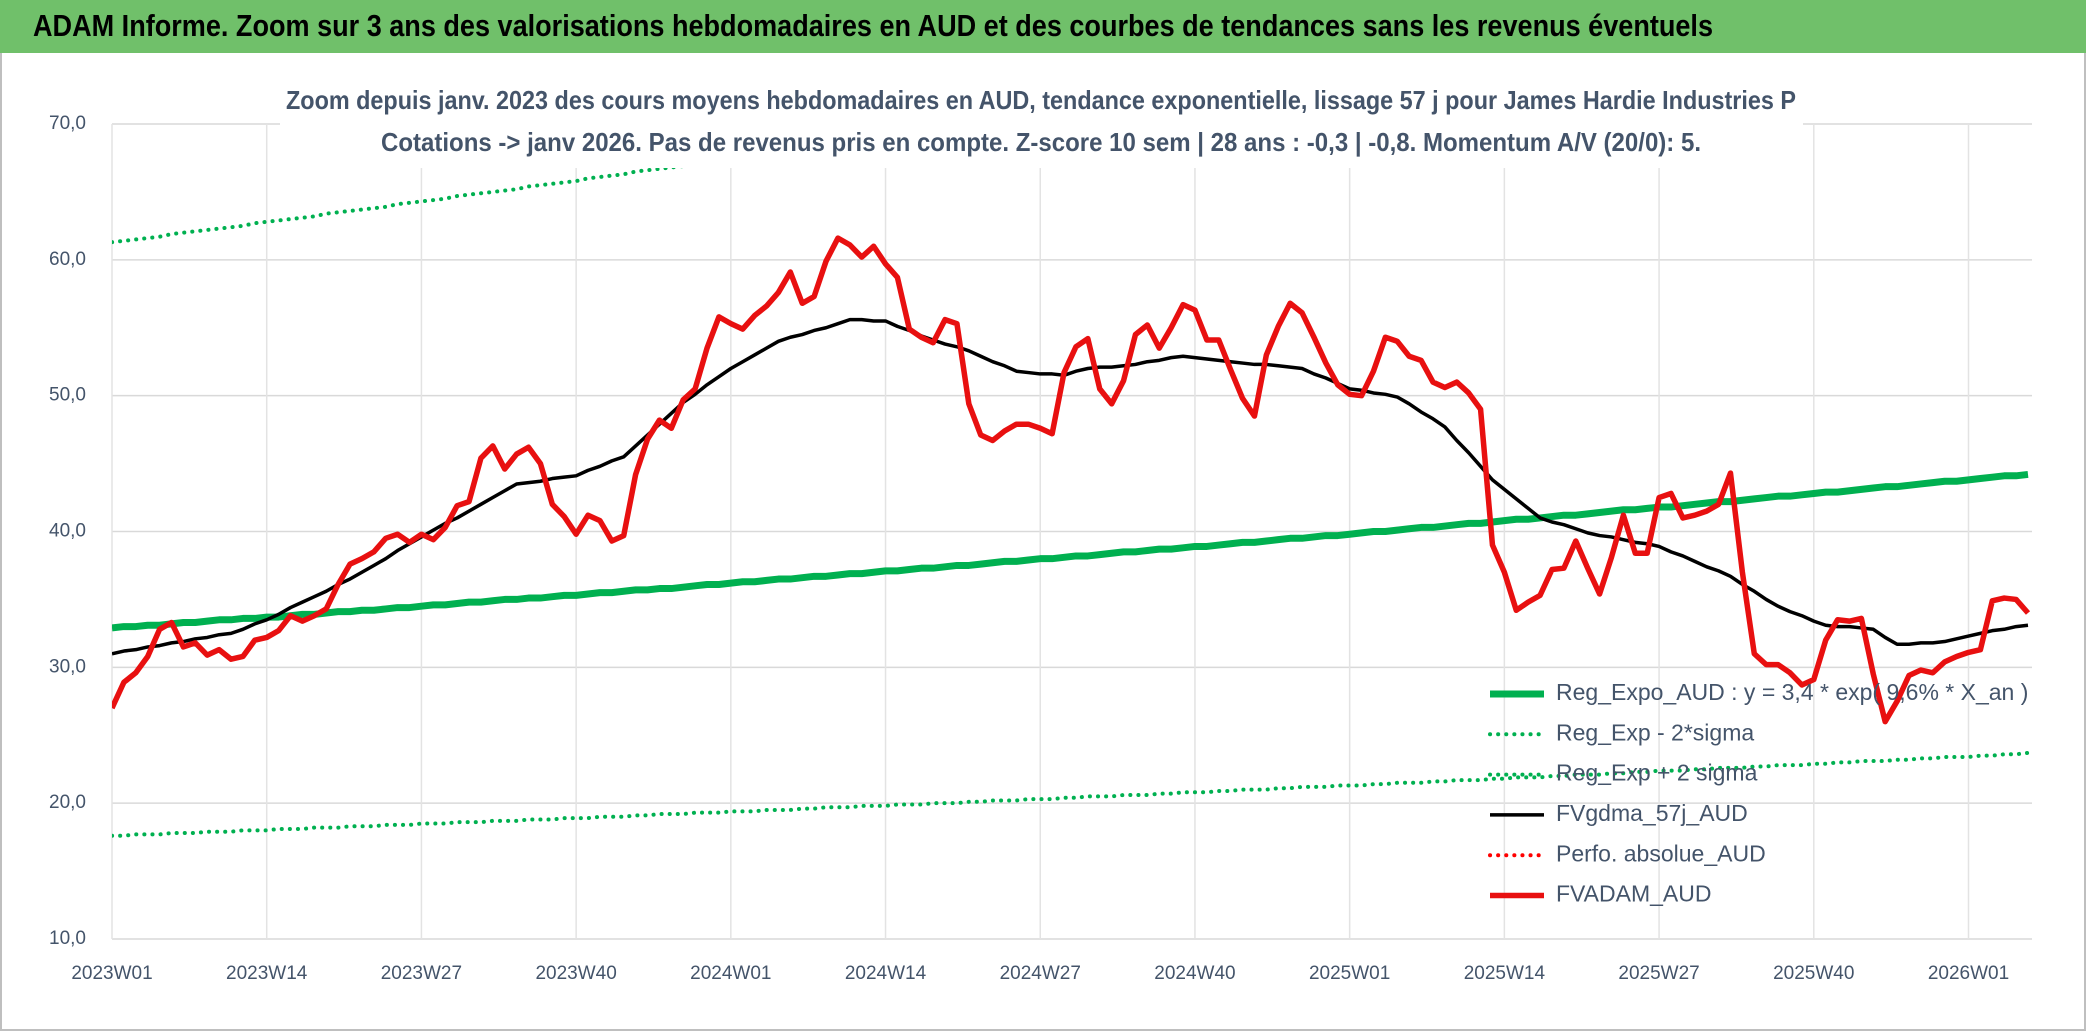 The image size is (2086, 1031). I want to click on header-bar, so click(1043, 26).